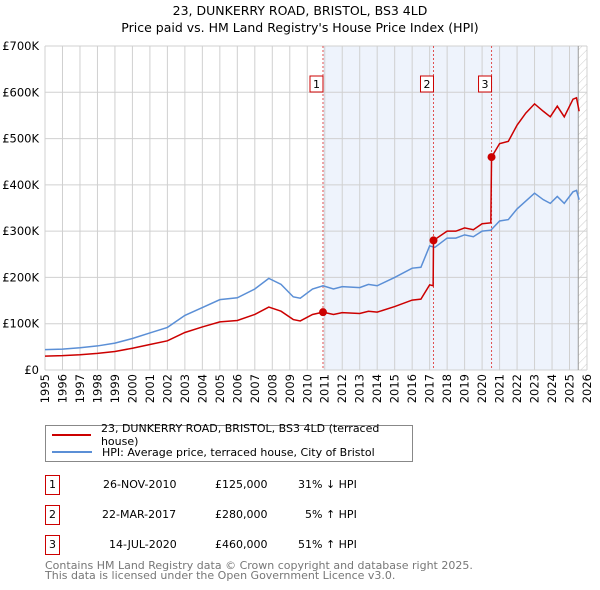 Image resolution: width=600 pixels, height=590 pixels. Describe the element at coordinates (290, 388) in the screenshot. I see `x-tick-label: 2009` at that location.